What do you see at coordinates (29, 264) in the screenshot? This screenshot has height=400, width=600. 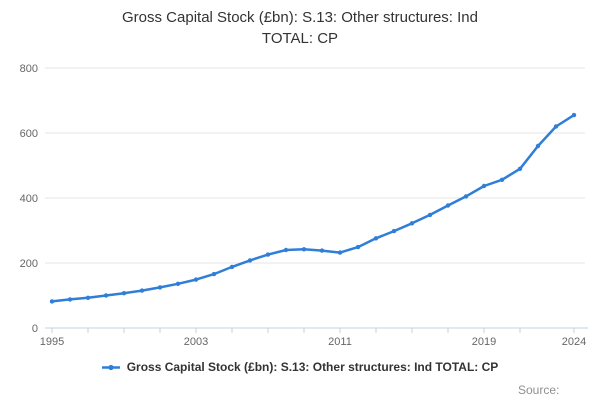 I see `y-tick-label: 200` at bounding box center [29, 264].